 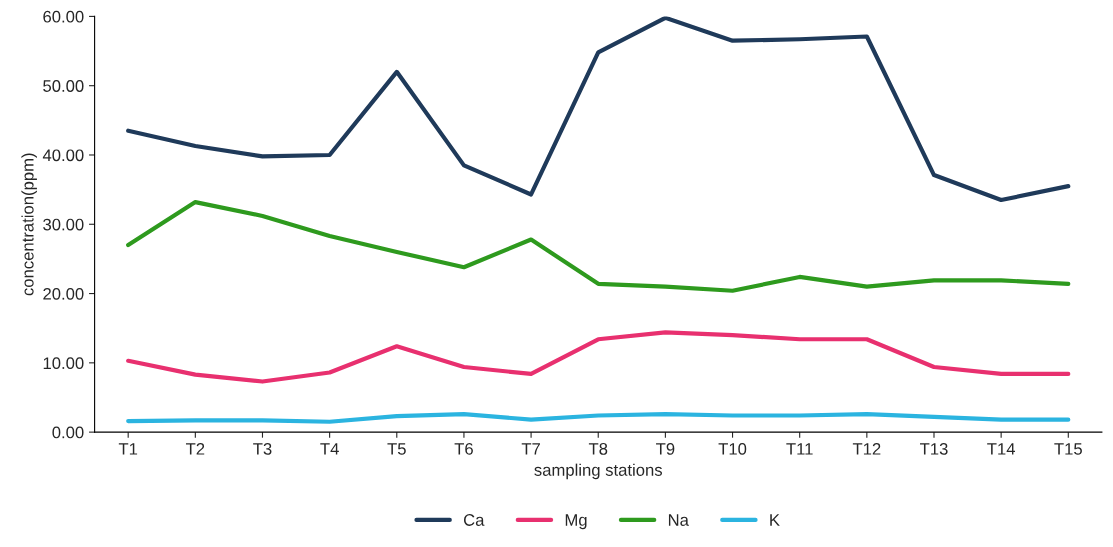 What do you see at coordinates (732, 448) in the screenshot?
I see `x-tick-label: T10` at bounding box center [732, 448].